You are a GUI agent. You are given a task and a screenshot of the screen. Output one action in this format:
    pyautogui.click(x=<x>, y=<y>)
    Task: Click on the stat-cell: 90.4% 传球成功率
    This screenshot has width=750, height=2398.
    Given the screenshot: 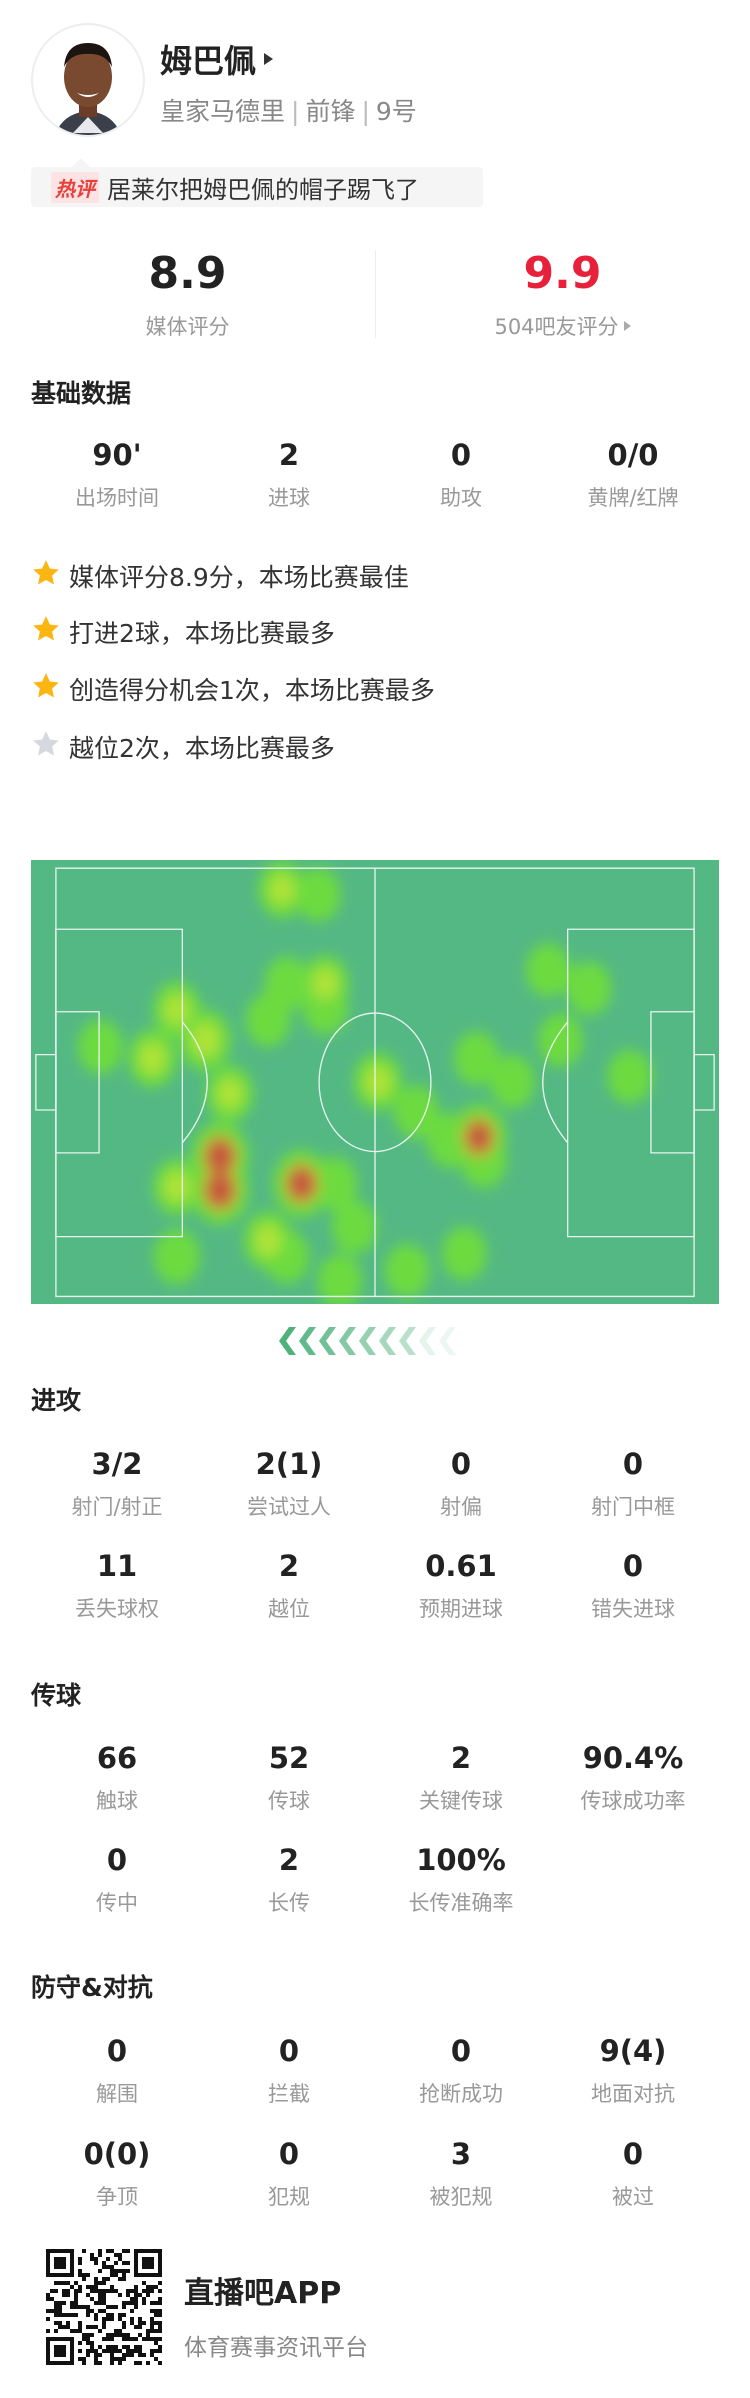 What is the action you would take?
    pyautogui.click(x=633, y=1778)
    